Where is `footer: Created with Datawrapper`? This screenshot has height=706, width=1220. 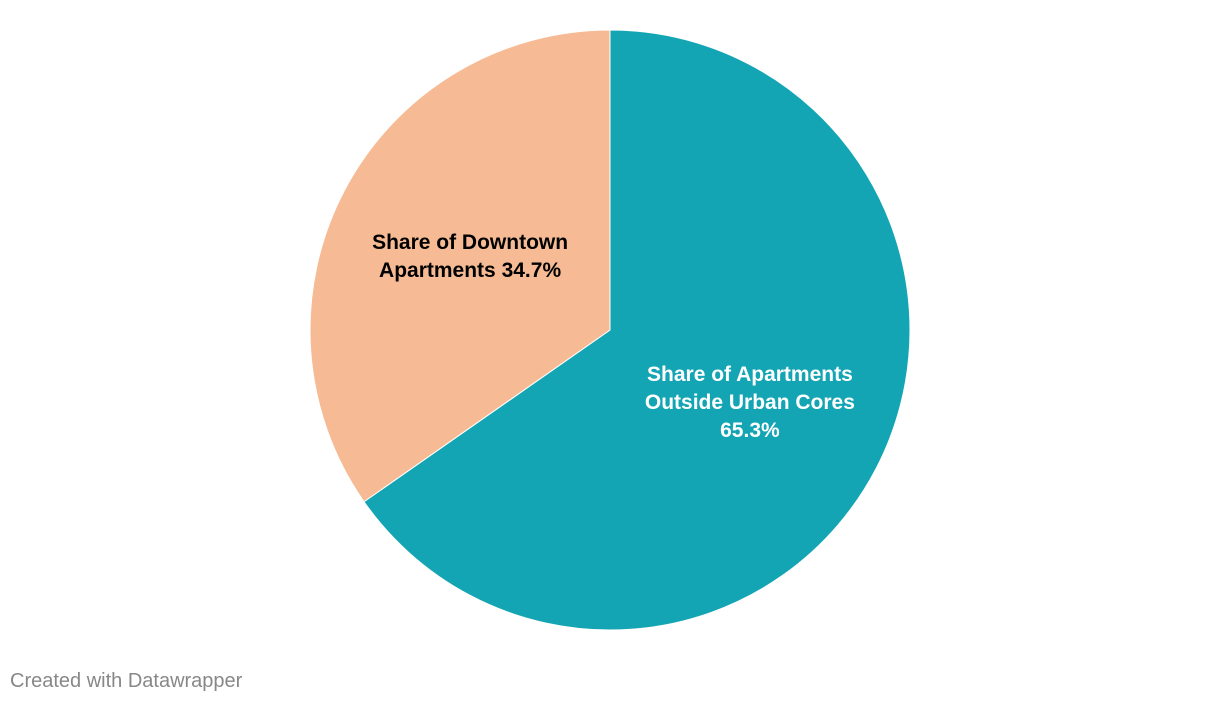 footer: Created with Datawrapper is located at coordinates (126, 681).